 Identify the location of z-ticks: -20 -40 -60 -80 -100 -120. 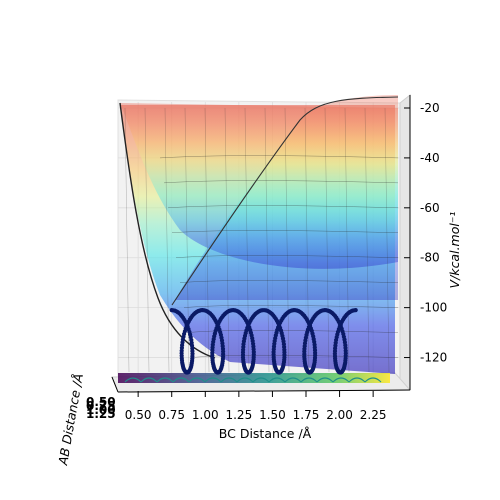
(425, 233).